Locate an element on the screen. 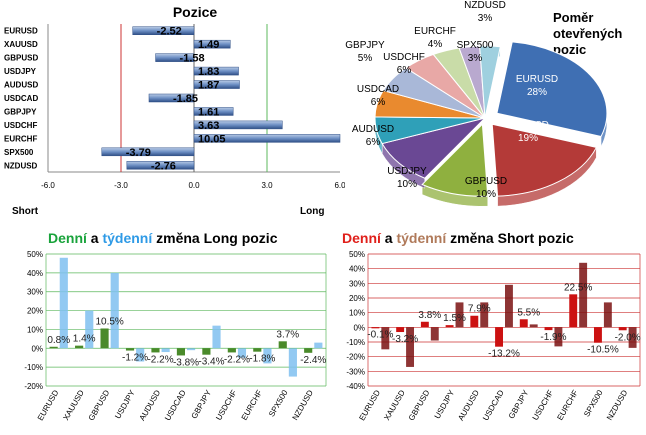 The width and height of the screenshot is (646, 435). data-label: -1.9% is located at coordinates (553, 337).